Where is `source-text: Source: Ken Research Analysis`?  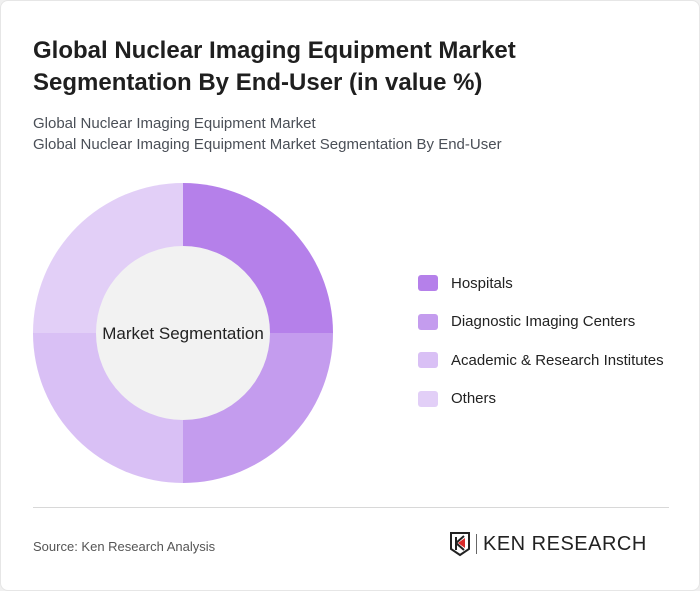
source-text: Source: Ken Research Analysis is located at coordinates (124, 546).